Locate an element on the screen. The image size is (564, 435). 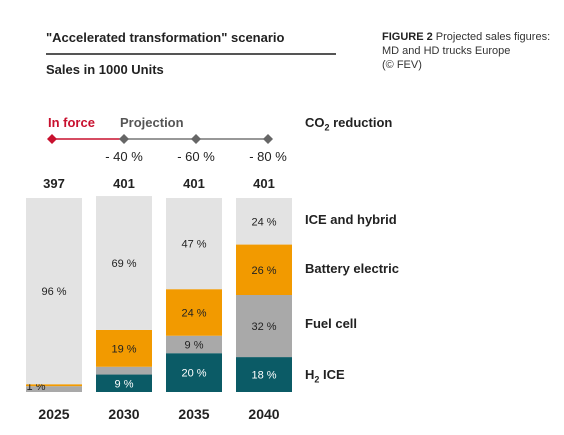
legend-in-force: In force is located at coordinates (71, 122).